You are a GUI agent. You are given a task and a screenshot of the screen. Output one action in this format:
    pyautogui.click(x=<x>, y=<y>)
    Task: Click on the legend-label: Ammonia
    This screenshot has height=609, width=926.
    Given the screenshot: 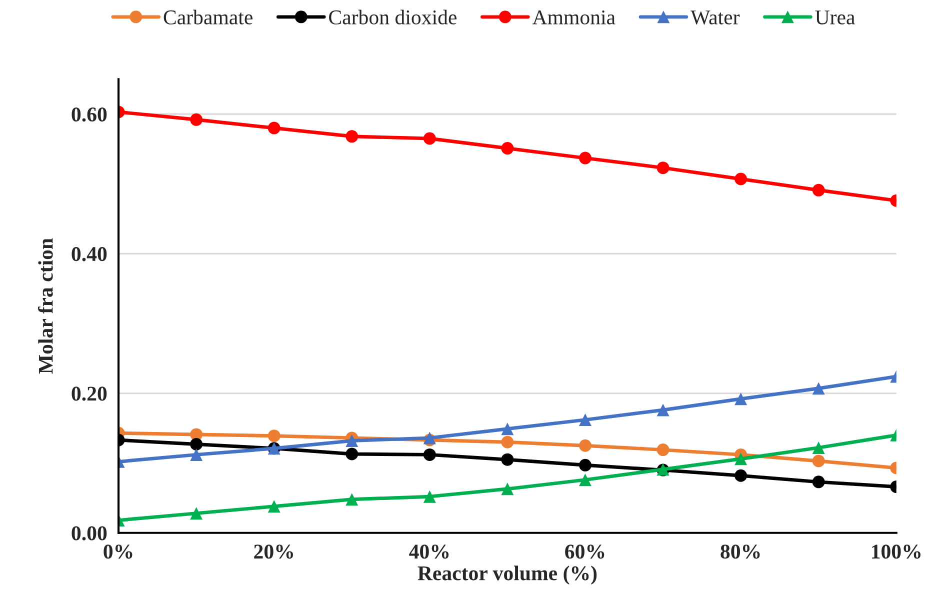 What is the action you would take?
    pyautogui.click(x=574, y=17)
    